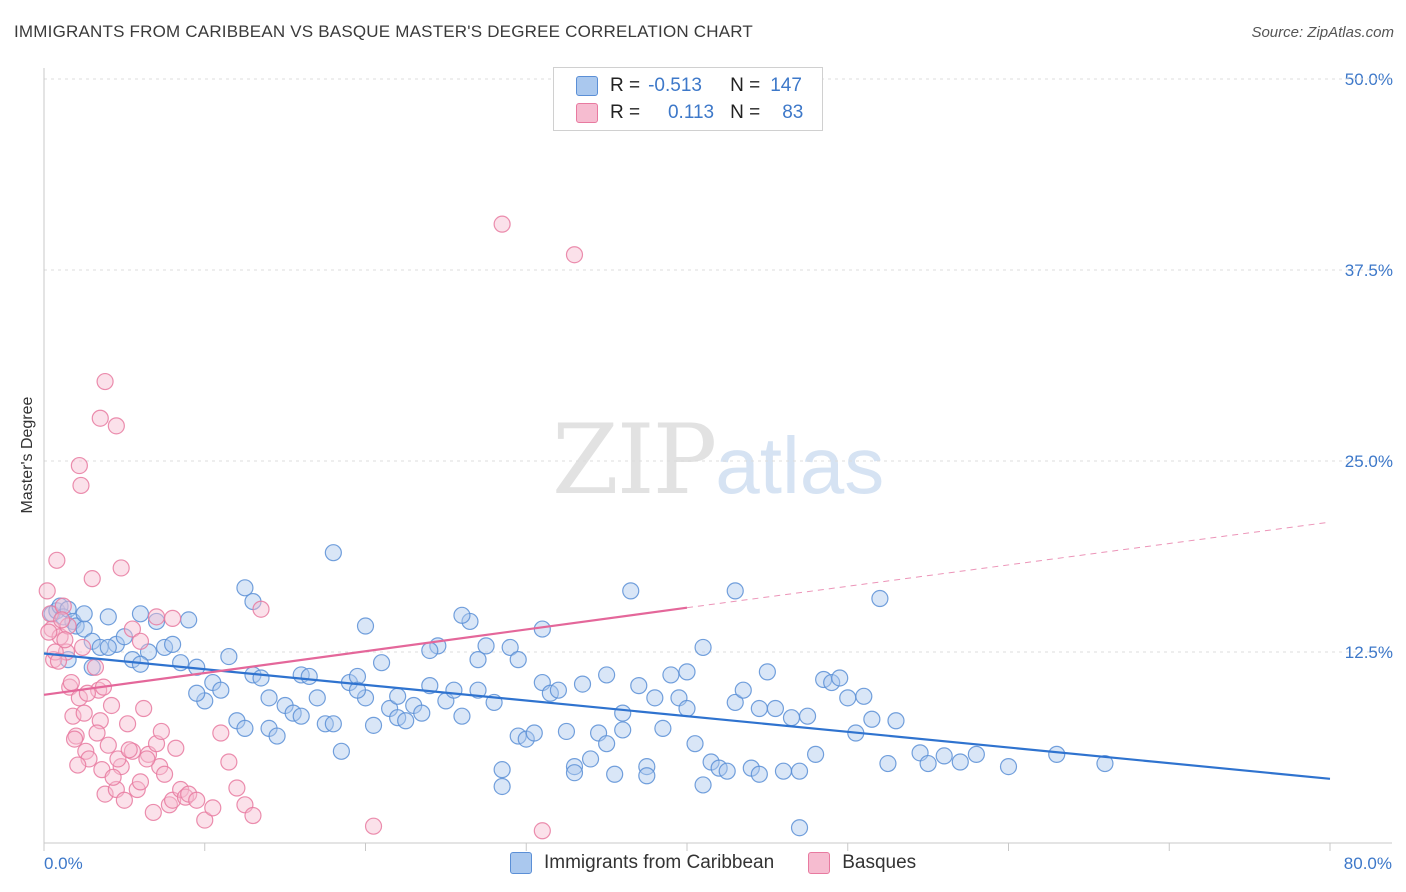 The height and width of the screenshot is (892, 1406). I want to click on chart-source: Source: ZipAtlas.com, so click(1322, 32).